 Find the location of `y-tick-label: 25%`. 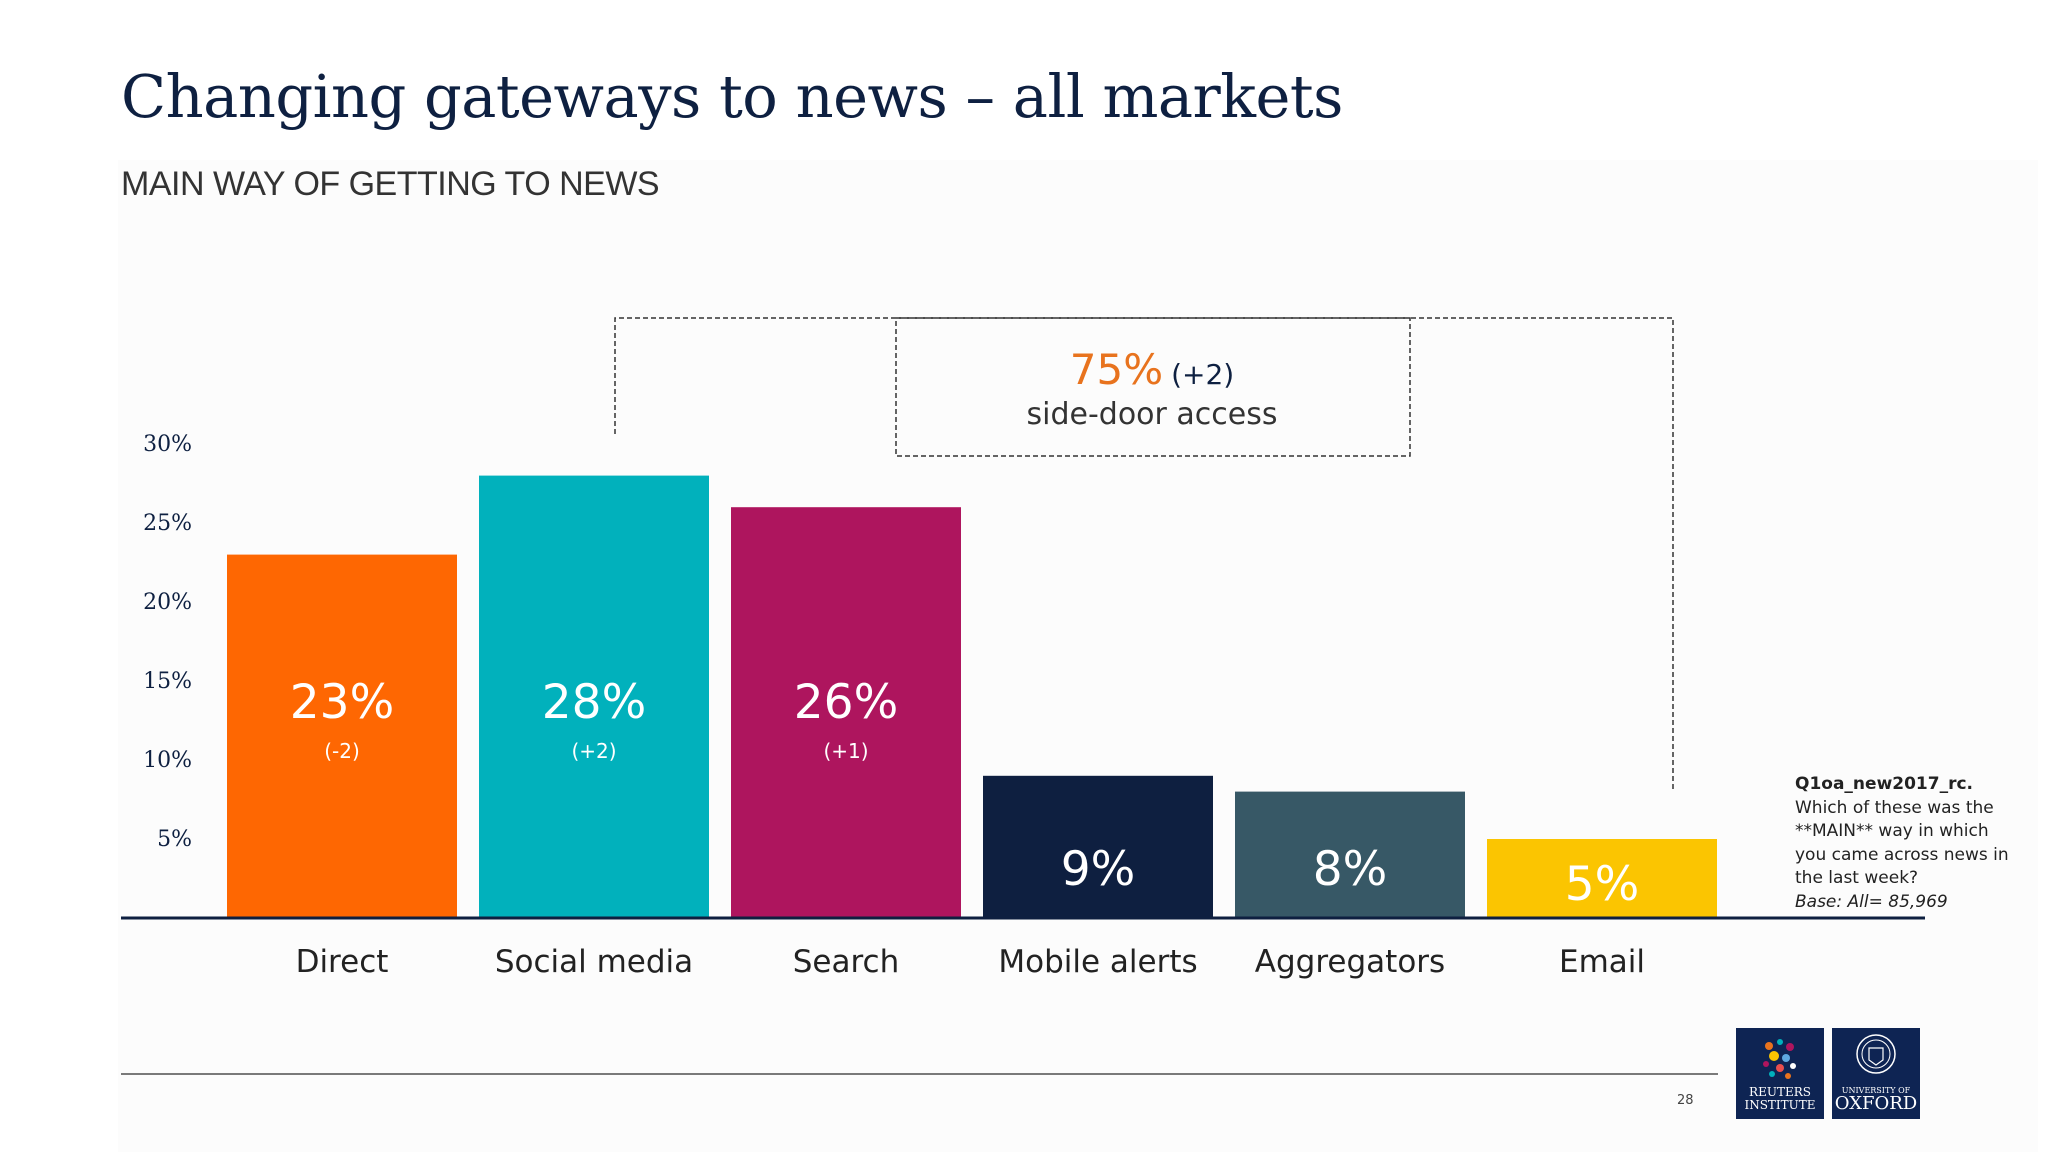

y-tick-label: 25% is located at coordinates (167, 523).